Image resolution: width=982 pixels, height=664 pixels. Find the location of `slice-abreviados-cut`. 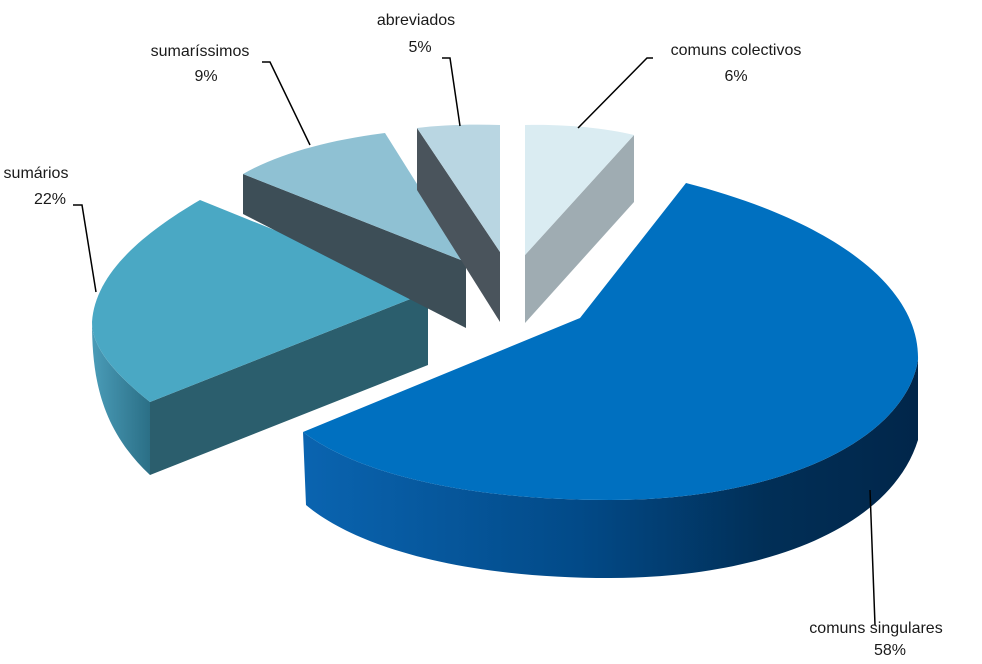

slice-abreviados-cut is located at coordinates (458, 225).